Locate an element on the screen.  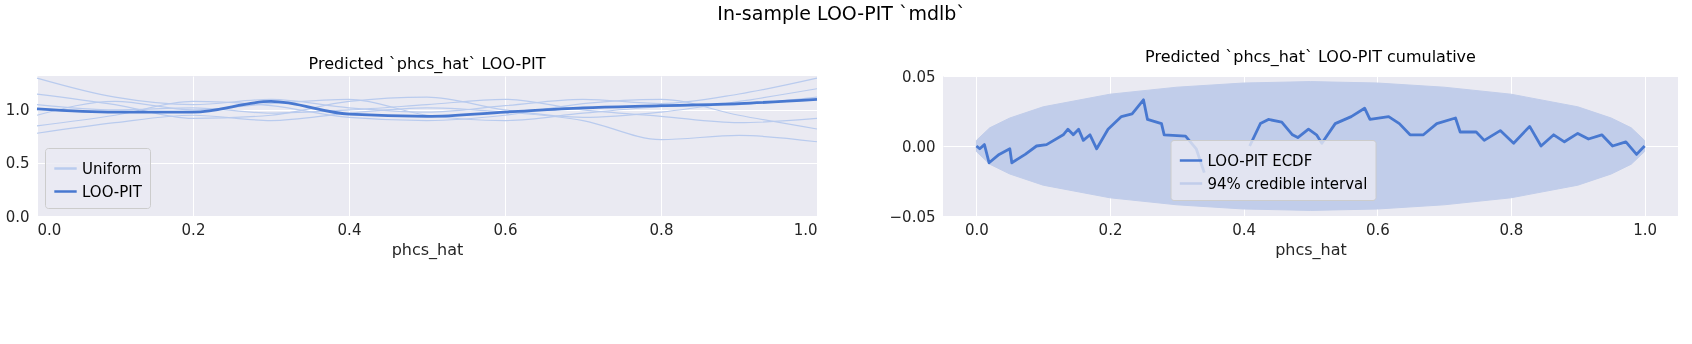
legend-label: LOO-PIT is located at coordinates (112, 191).